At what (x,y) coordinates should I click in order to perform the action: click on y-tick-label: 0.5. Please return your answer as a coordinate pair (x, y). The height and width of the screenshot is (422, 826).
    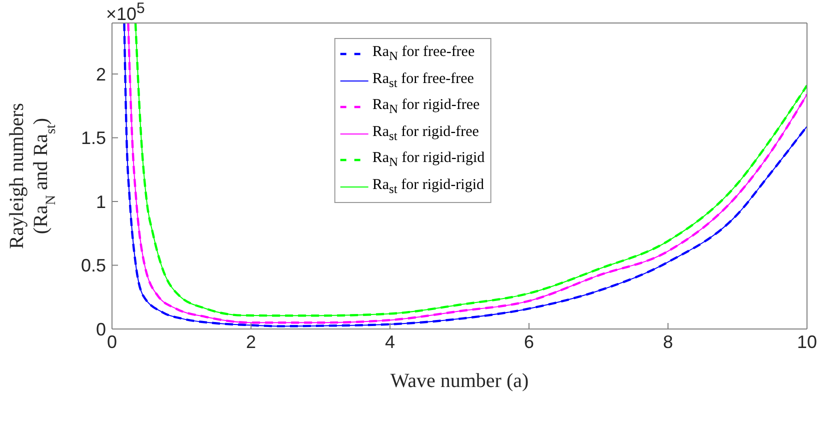
    Looking at the image, I should click on (93, 266).